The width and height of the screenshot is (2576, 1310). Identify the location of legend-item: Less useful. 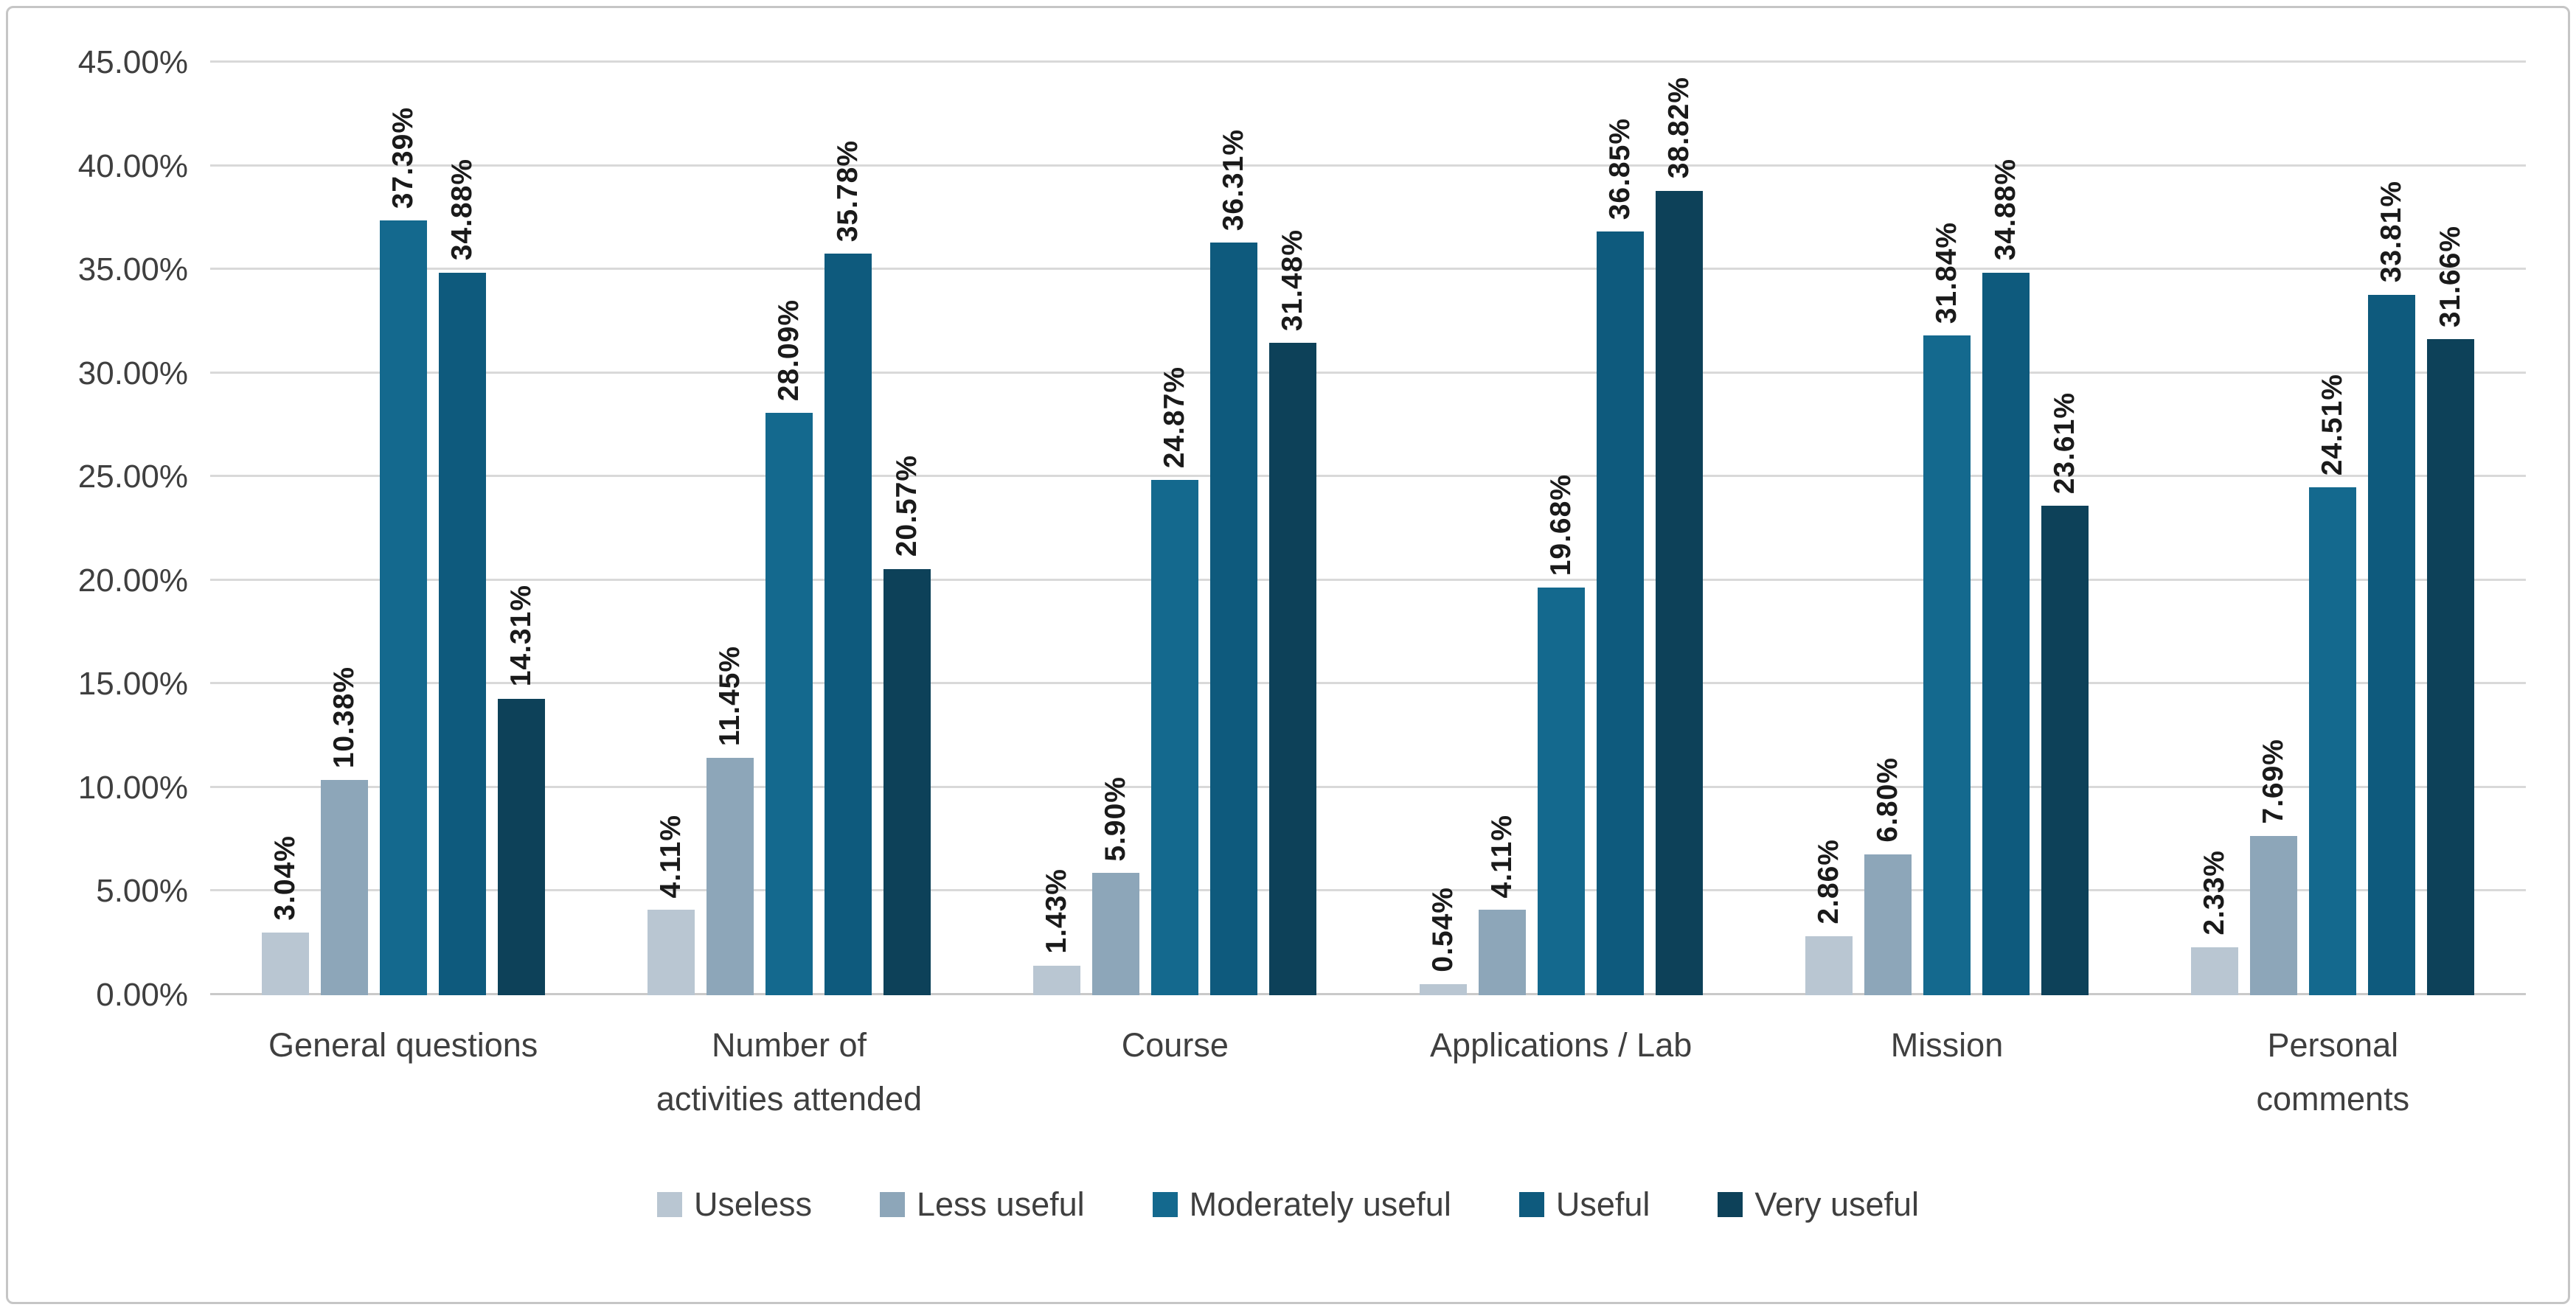
(982, 1204).